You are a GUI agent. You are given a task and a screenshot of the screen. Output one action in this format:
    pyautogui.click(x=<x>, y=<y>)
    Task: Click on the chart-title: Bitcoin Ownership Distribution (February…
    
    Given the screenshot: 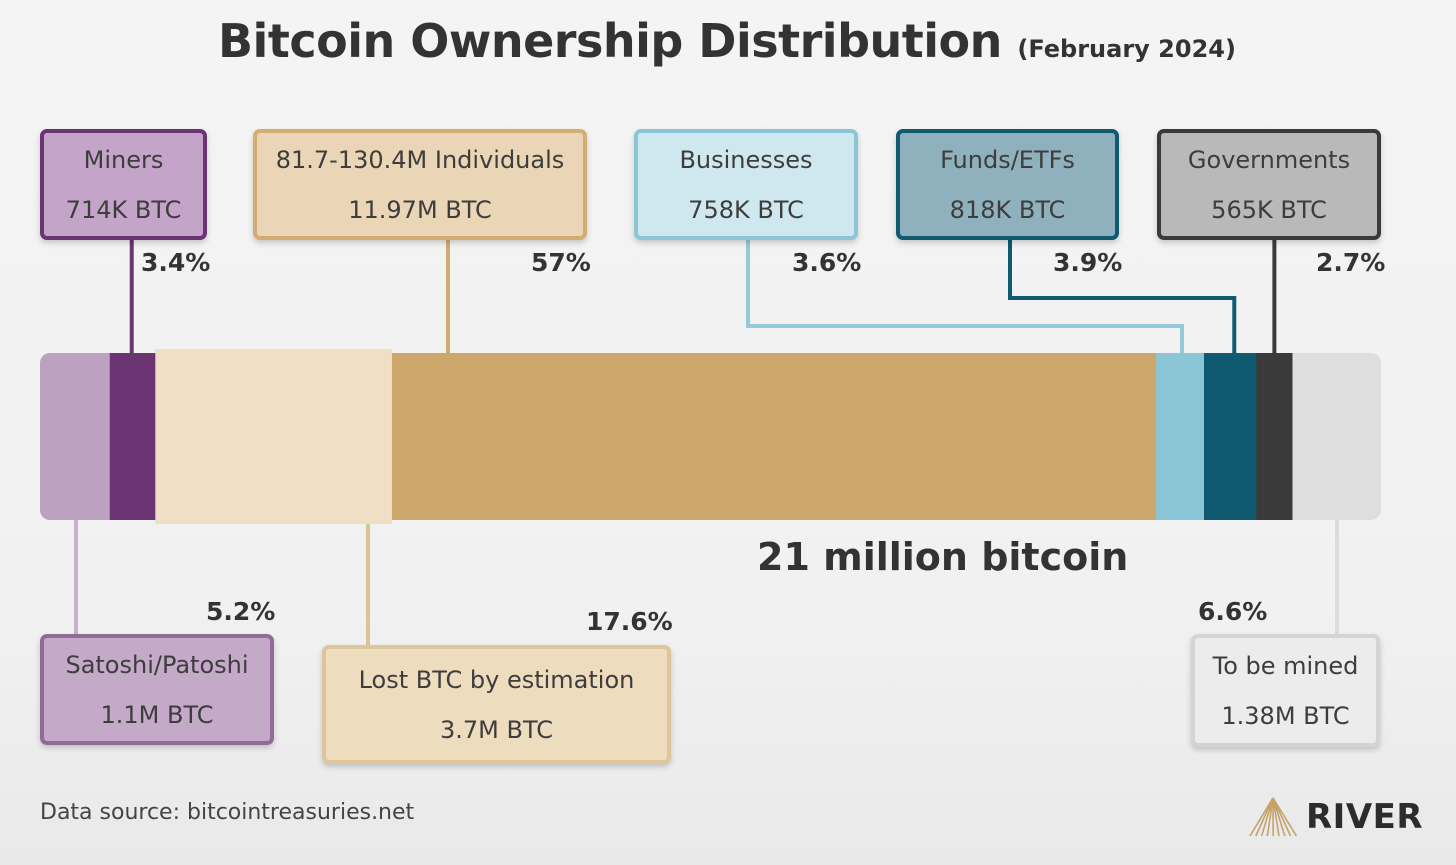 What is the action you would take?
    pyautogui.click(x=727, y=41)
    